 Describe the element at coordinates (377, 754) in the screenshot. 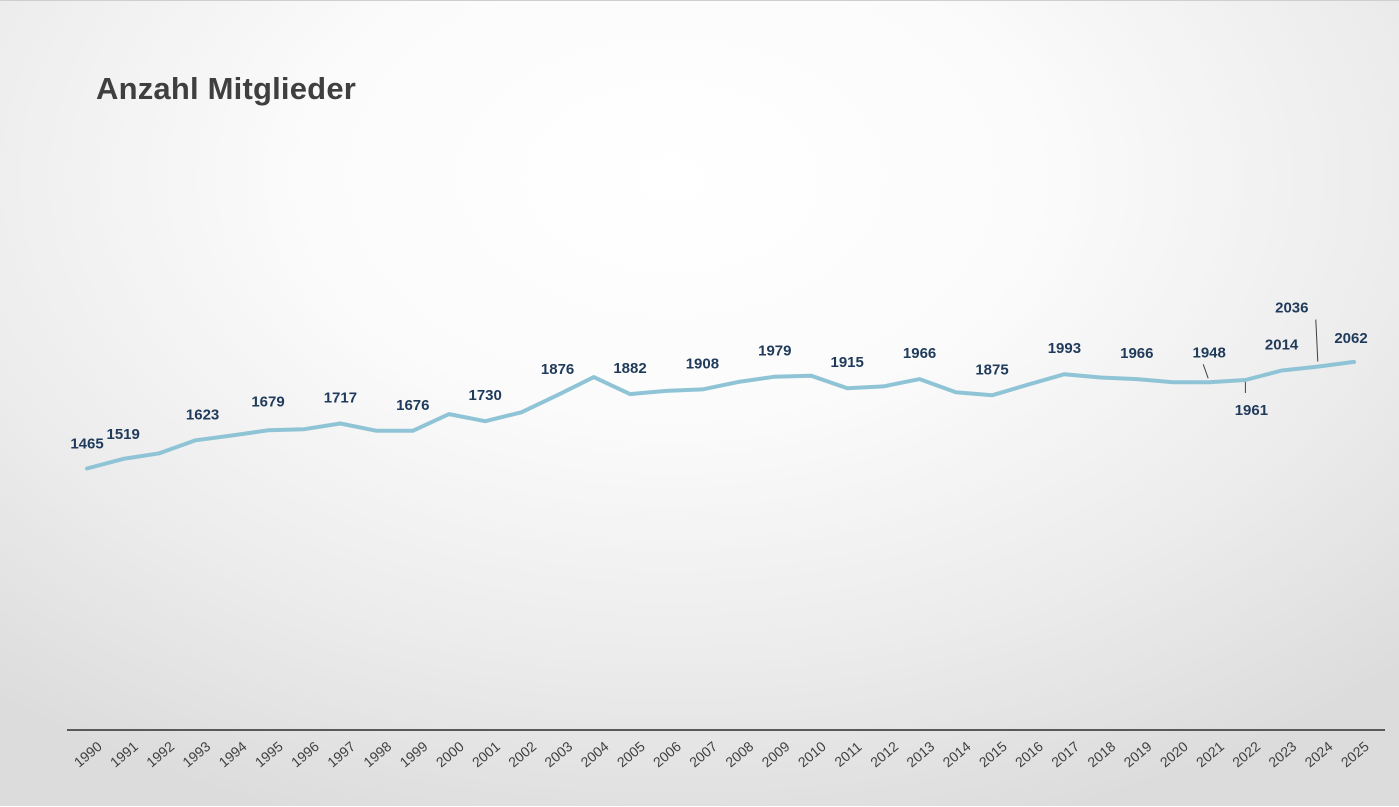

I see `x-tick-label: 1998` at that location.